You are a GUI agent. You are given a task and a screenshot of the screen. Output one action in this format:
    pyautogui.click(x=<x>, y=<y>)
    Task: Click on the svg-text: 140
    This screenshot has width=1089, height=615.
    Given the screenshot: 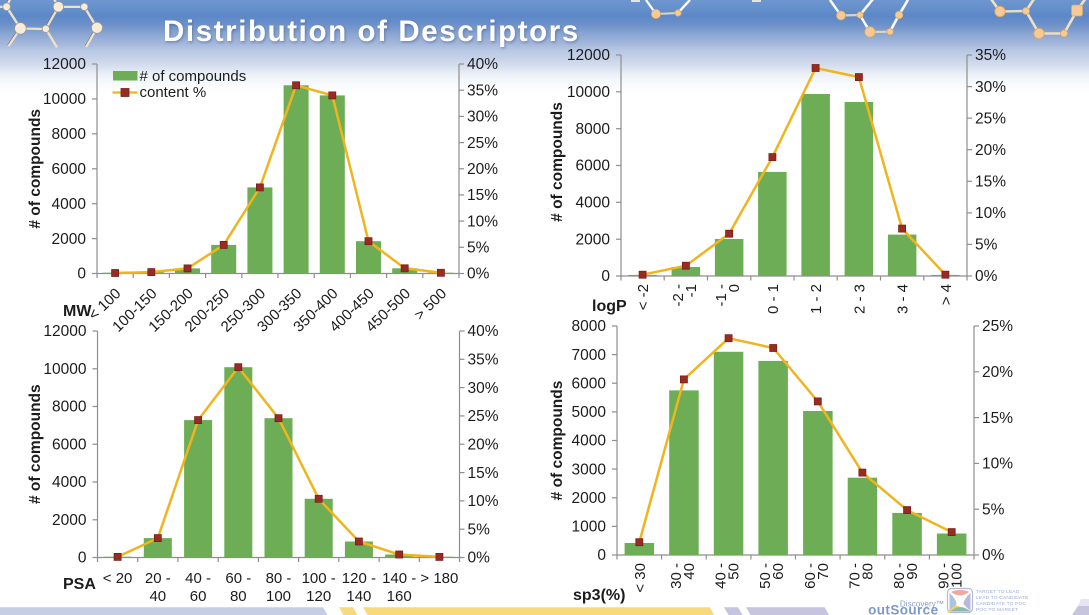 What is the action you would take?
    pyautogui.click(x=358, y=596)
    